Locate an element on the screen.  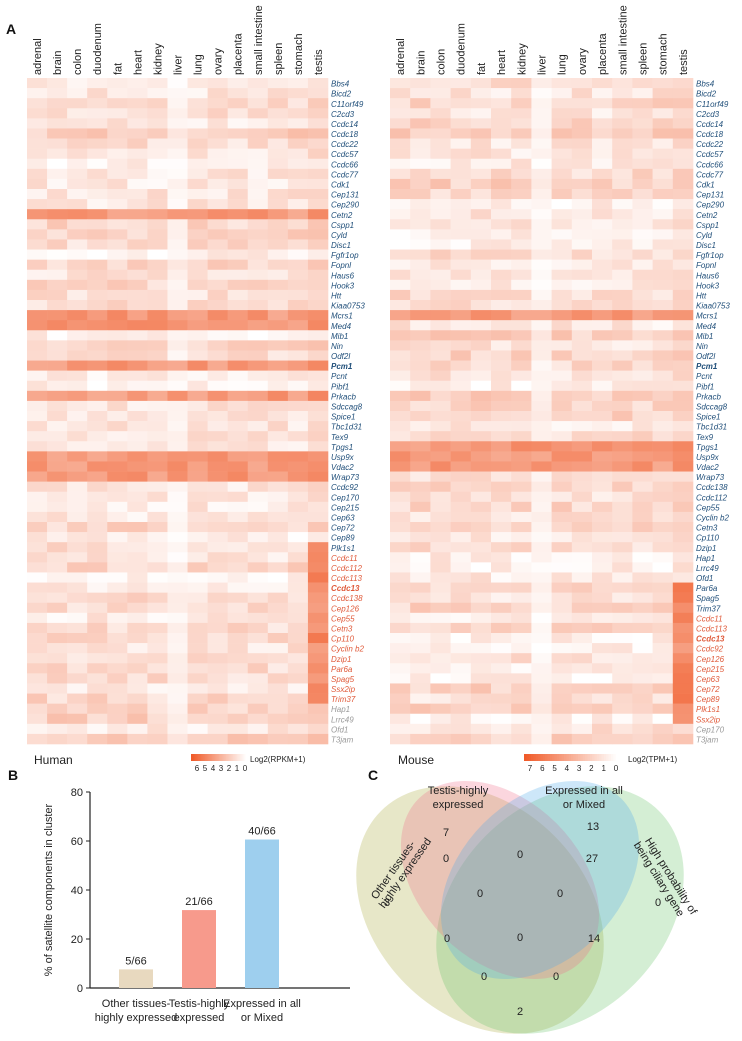
human-gene-label: Cep72 is located at coordinates (343, 528).